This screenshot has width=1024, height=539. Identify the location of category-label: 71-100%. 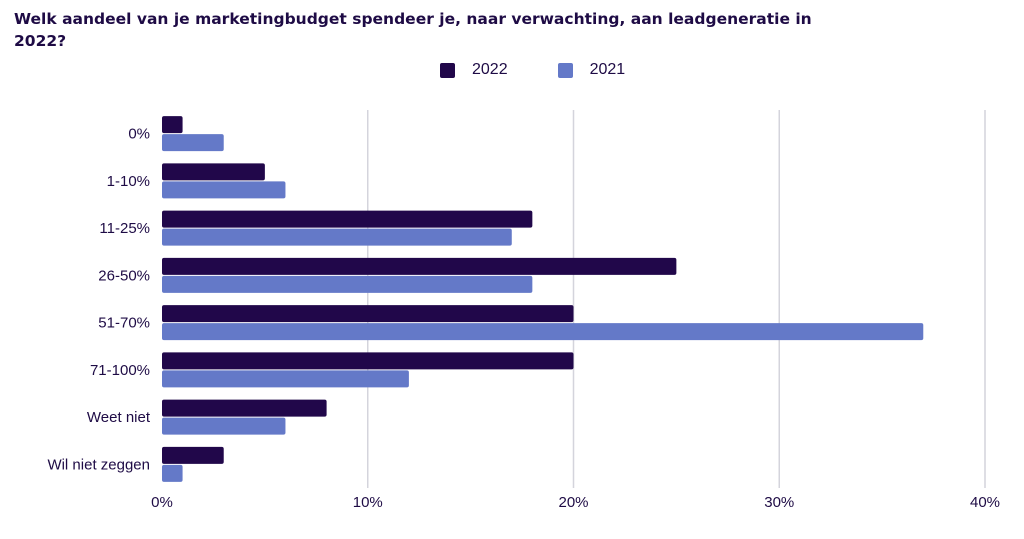
(120, 370).